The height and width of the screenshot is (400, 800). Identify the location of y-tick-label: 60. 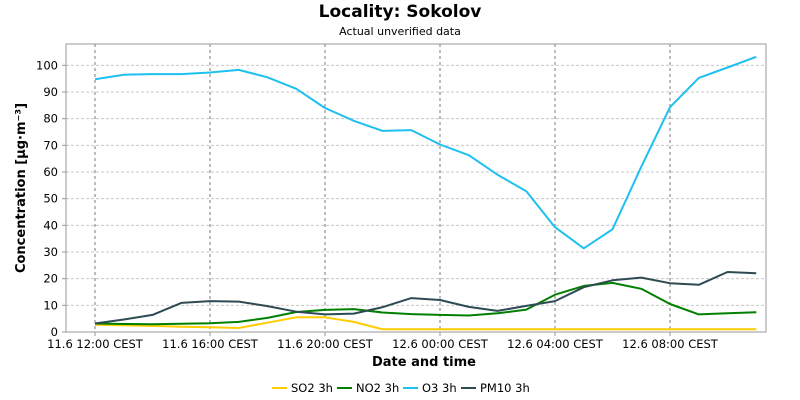
(50, 172).